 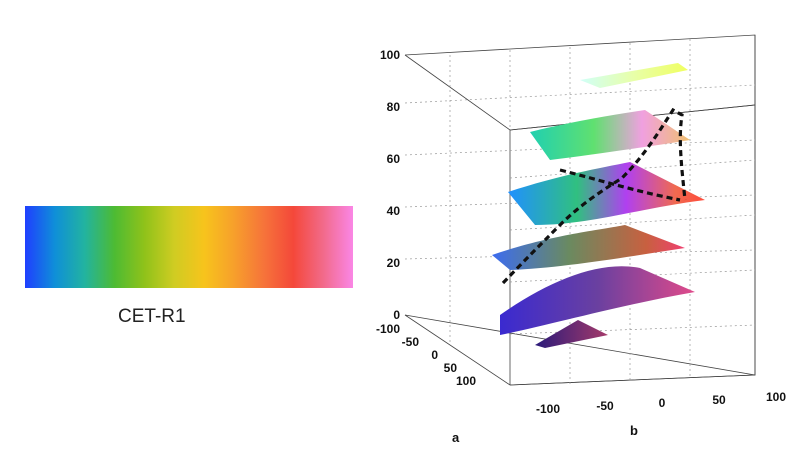 What do you see at coordinates (776, 397) in the screenshot?
I see `y-tick-label: 100` at bounding box center [776, 397].